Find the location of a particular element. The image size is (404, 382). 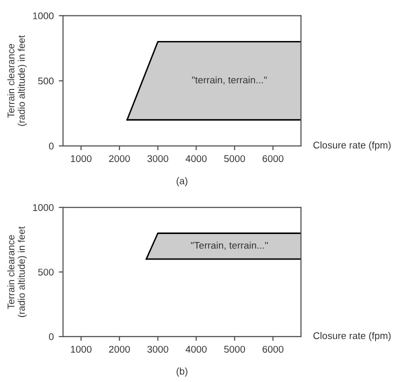

text: (b) is located at coordinates (182, 372).